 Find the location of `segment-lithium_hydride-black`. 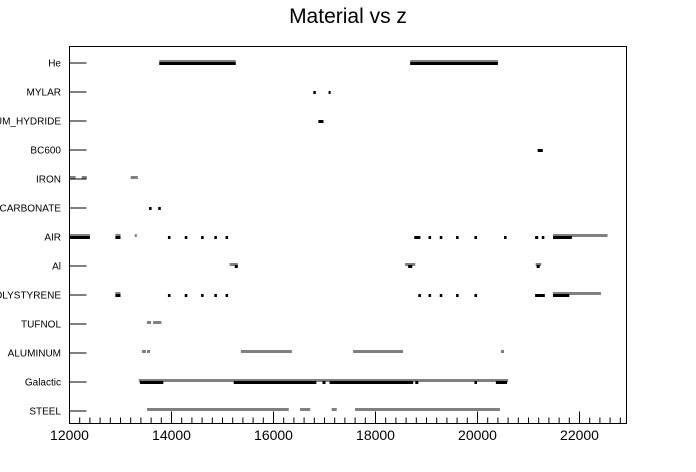

segment-lithium_hydride-black is located at coordinates (321, 121).